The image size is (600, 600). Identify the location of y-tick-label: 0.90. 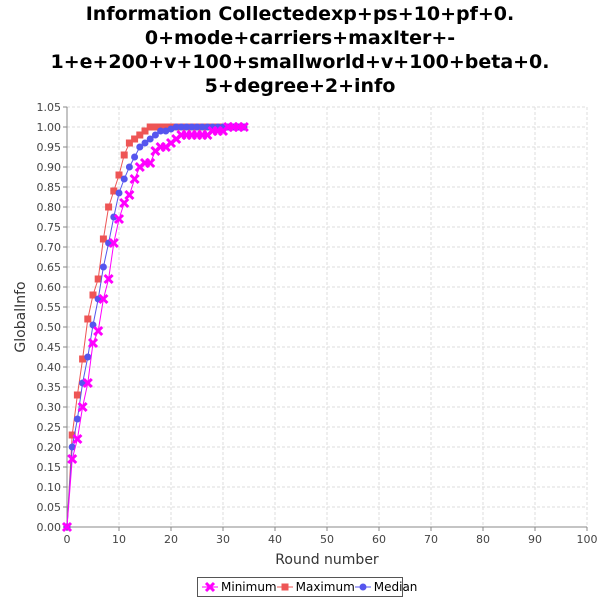
(49, 167).